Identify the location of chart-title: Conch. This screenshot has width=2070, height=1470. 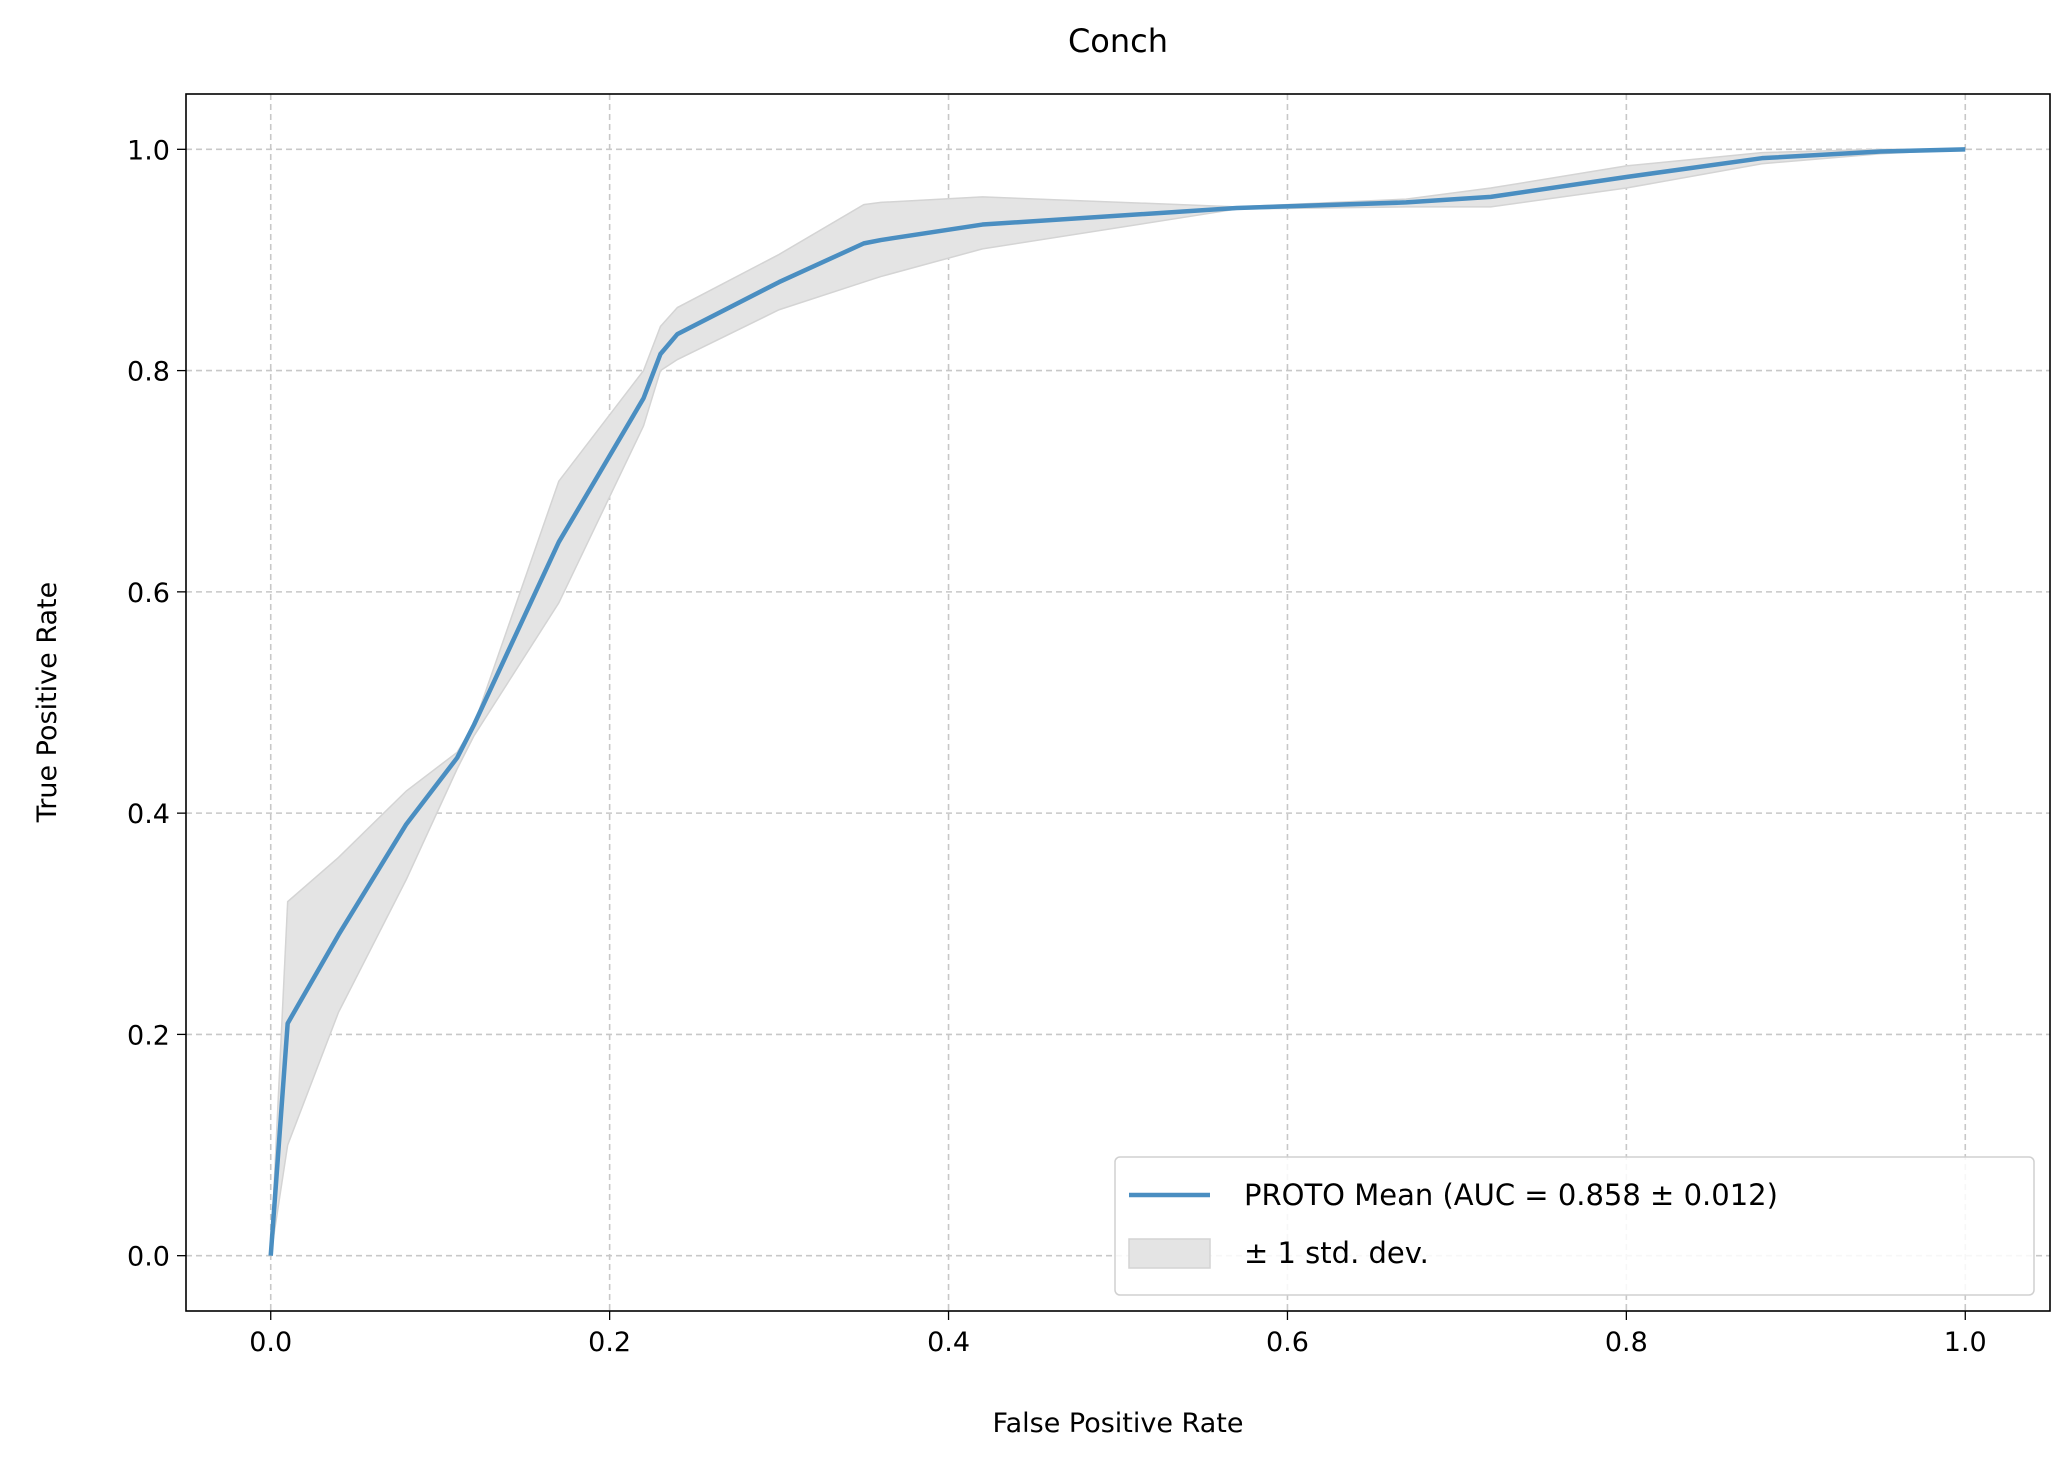
(1118, 41).